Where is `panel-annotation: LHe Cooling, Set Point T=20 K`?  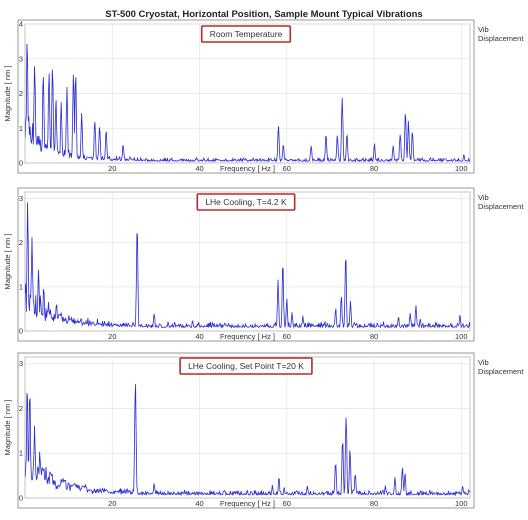
panel-annotation: LHe Cooling, Set Point T=20 K is located at coordinates (246, 366).